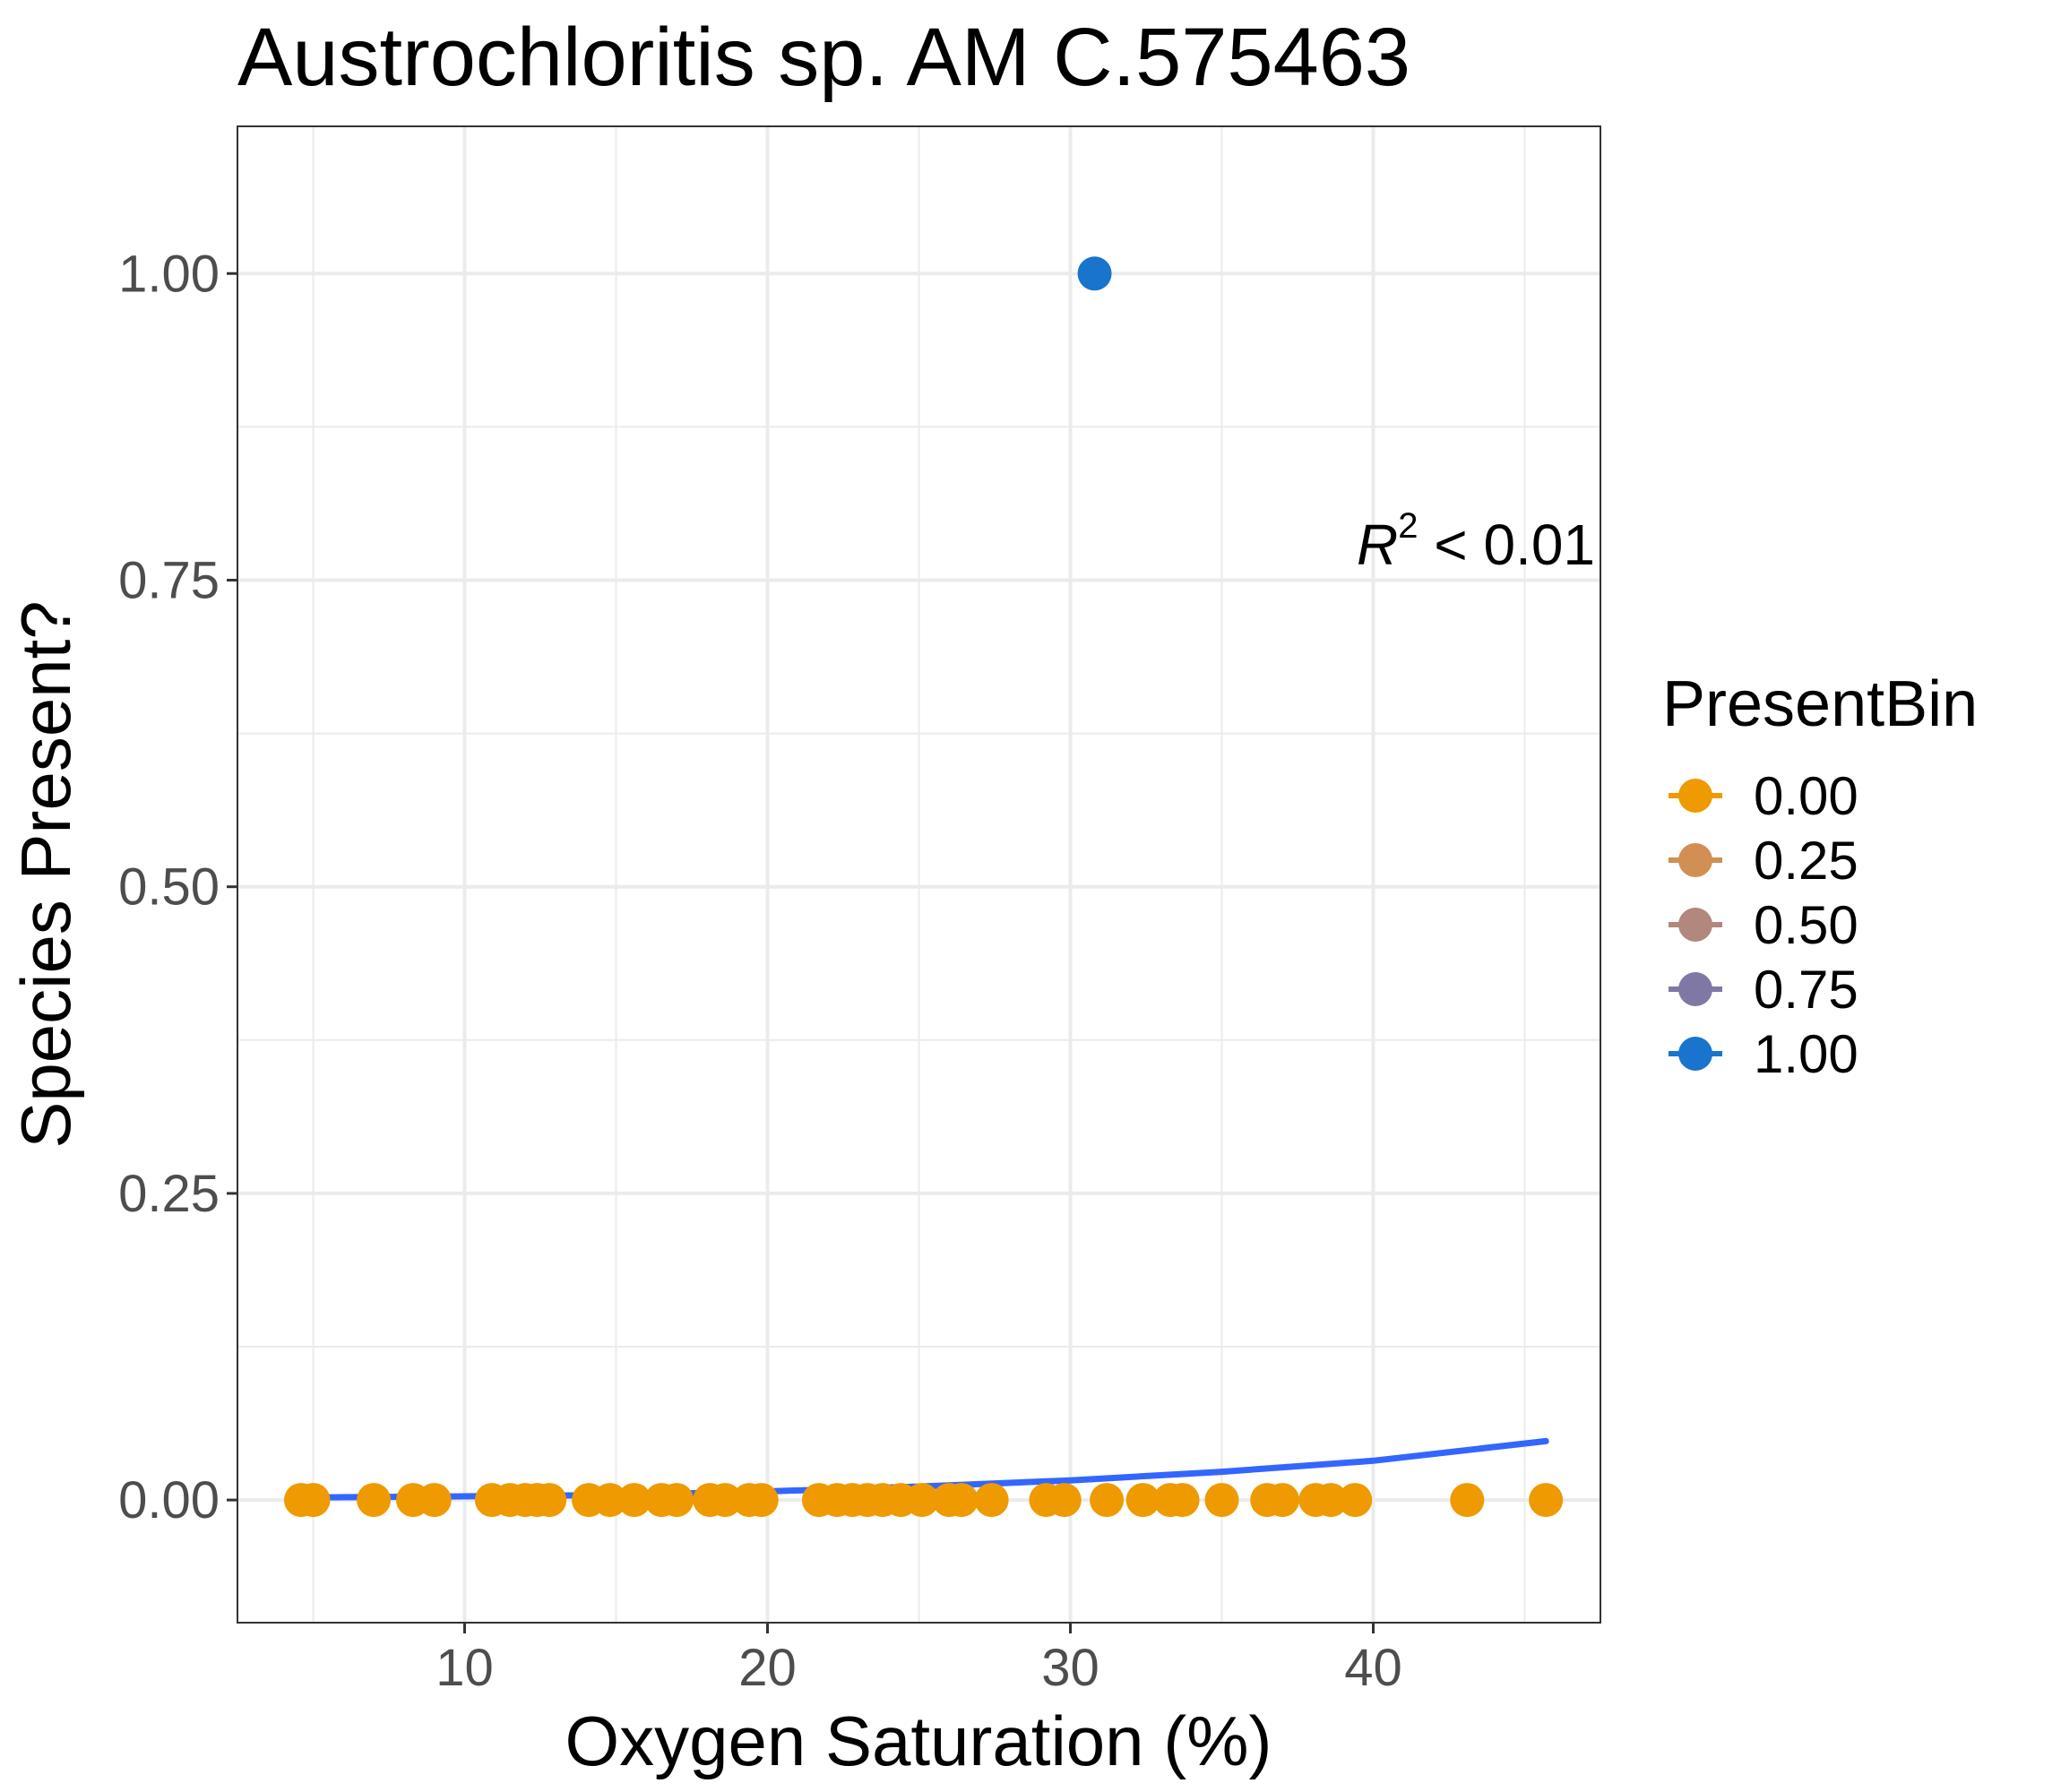 The height and width of the screenshot is (1792, 2061). I want to click on x-tick-label: 10, so click(464, 1668).